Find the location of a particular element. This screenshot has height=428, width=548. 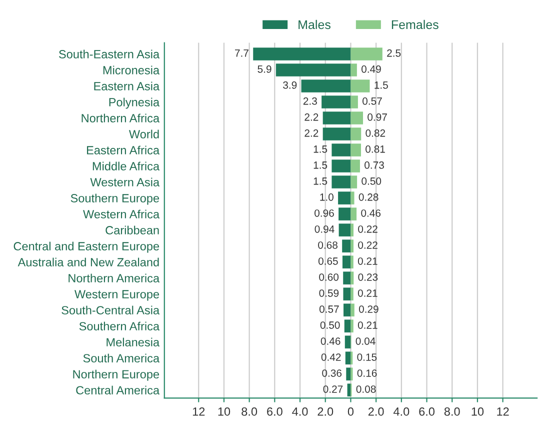

data-label: 0.15 is located at coordinates (367, 357).